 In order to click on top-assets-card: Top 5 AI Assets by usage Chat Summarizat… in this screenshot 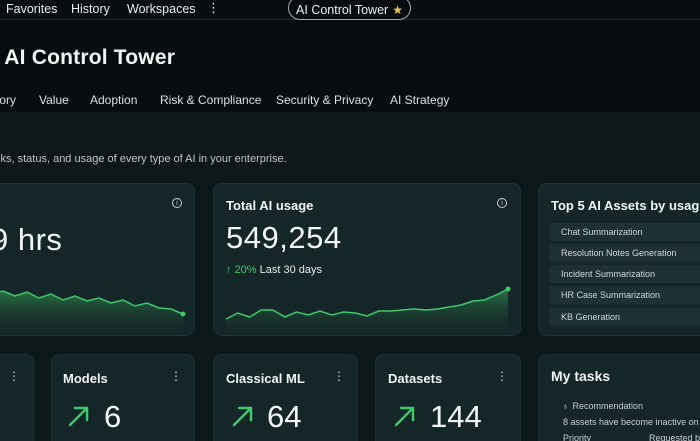, I will do `click(619, 259)`.